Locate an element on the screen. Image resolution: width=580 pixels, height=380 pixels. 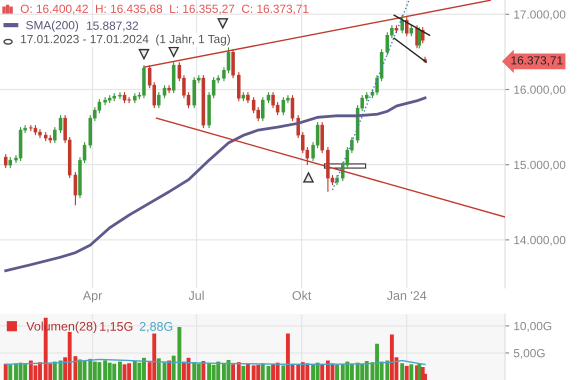
annotation: 2,88G is located at coordinates (156, 327).